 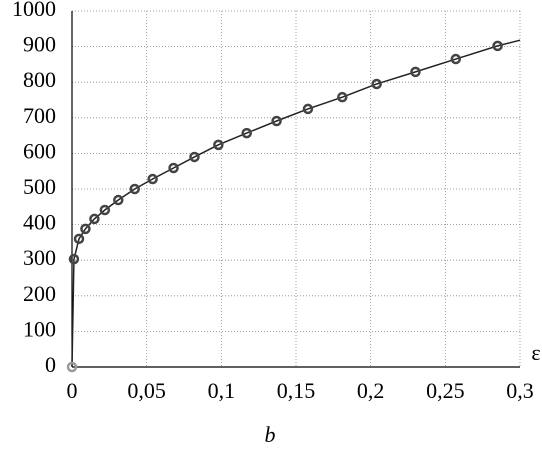 I want to click on y-tick-label: 600, so click(x=39, y=150).